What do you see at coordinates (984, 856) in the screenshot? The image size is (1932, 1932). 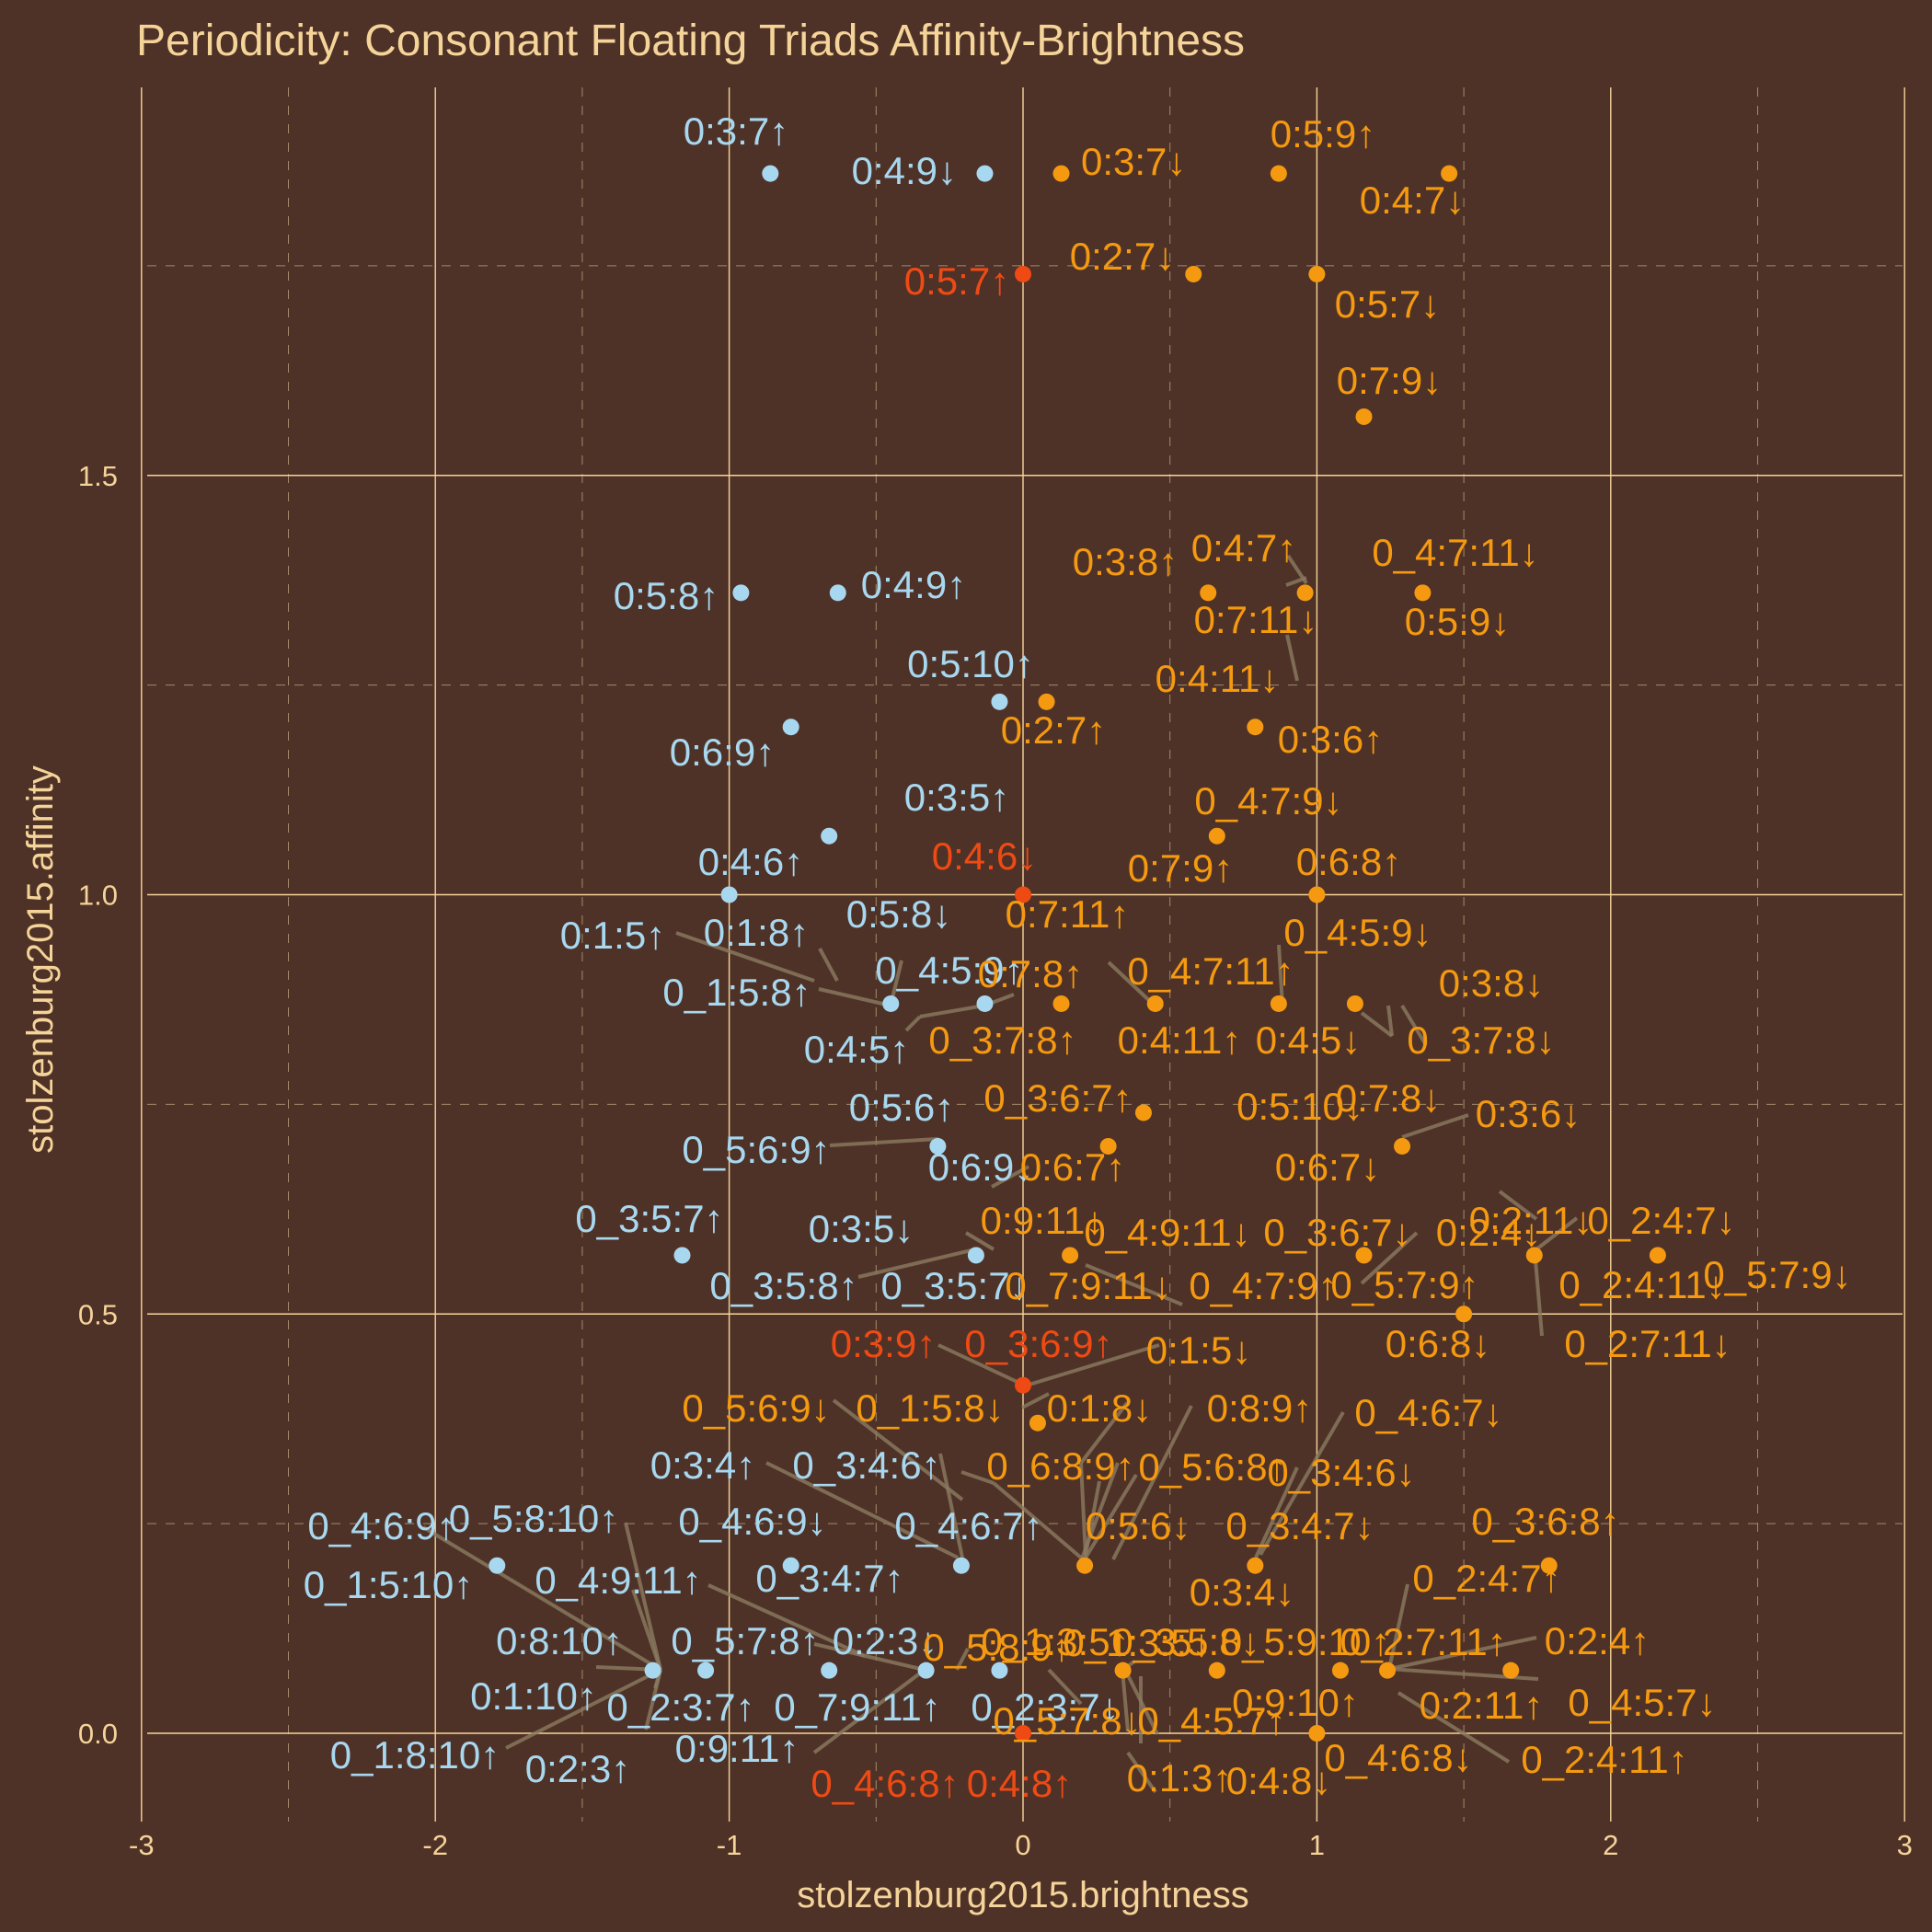 I see `point-label: 0:4:6↓` at bounding box center [984, 856].